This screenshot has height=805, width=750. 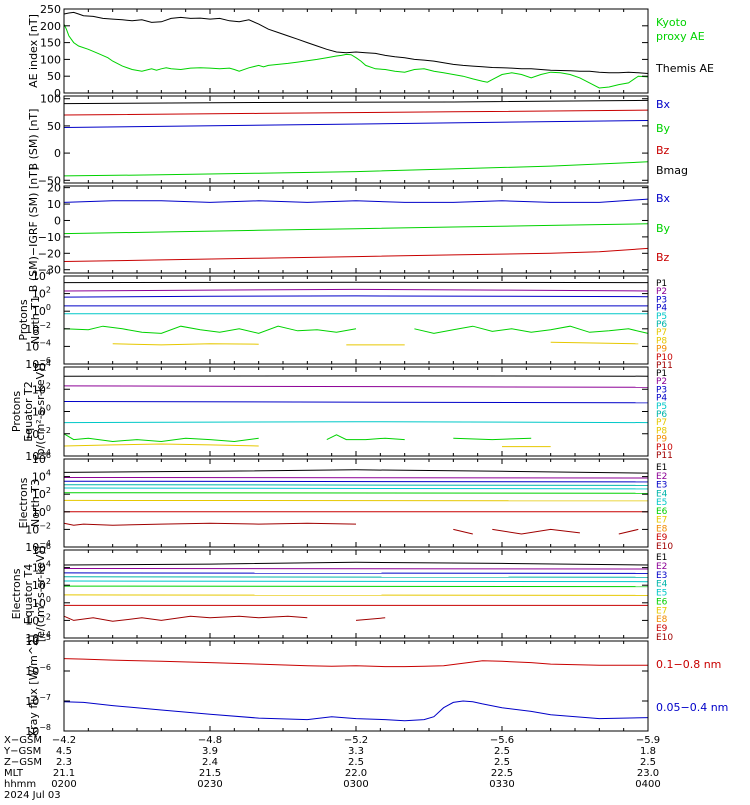 What do you see at coordinates (35, 503) in the screenshot?
I see `y-axis-label: North T3` at bounding box center [35, 503].